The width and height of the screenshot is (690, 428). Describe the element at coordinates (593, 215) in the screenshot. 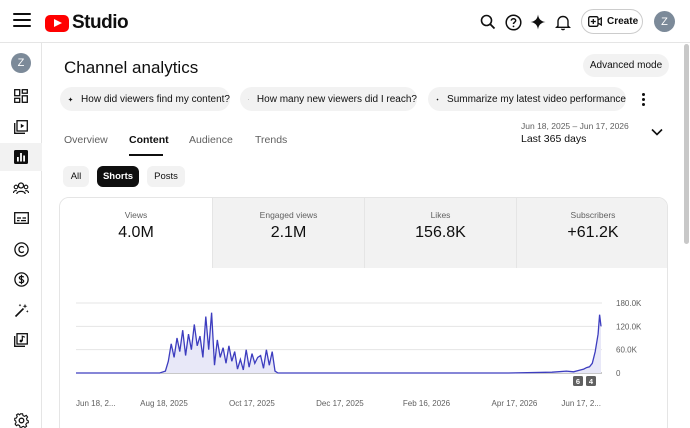

I see `metric-label: Subscribers` at that location.